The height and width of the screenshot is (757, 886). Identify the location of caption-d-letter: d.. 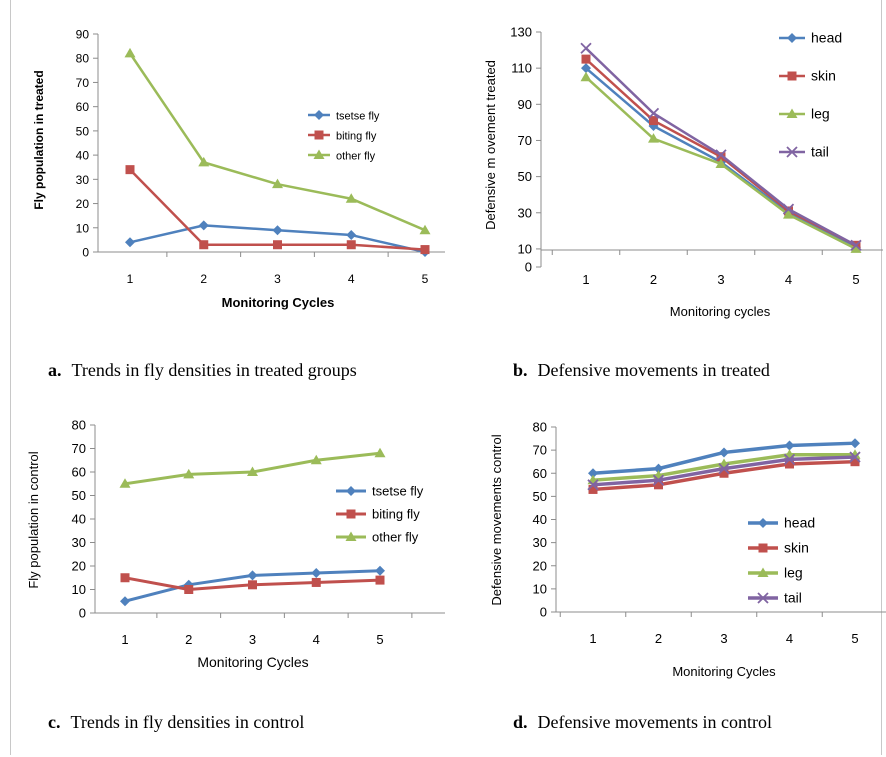
(520, 722).